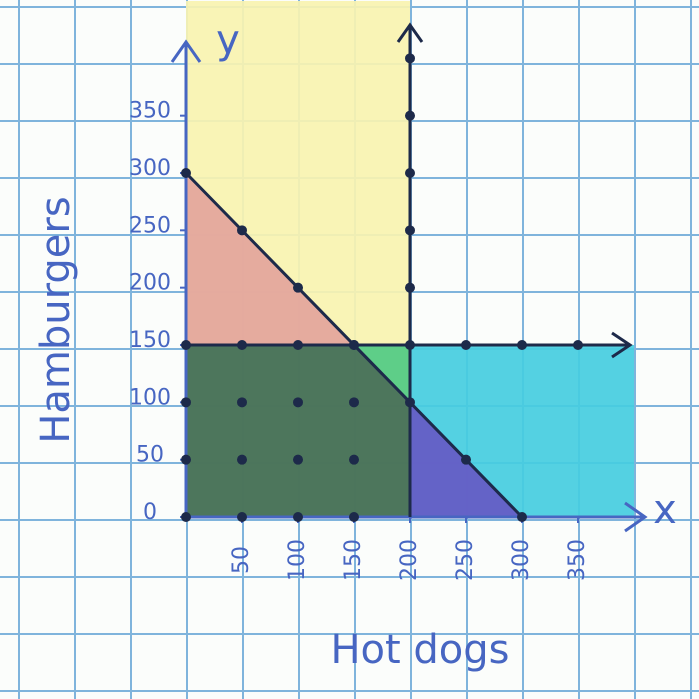  Describe the element at coordinates (419, 650) in the screenshot. I see `x-axis-label: Hot dogs` at that location.